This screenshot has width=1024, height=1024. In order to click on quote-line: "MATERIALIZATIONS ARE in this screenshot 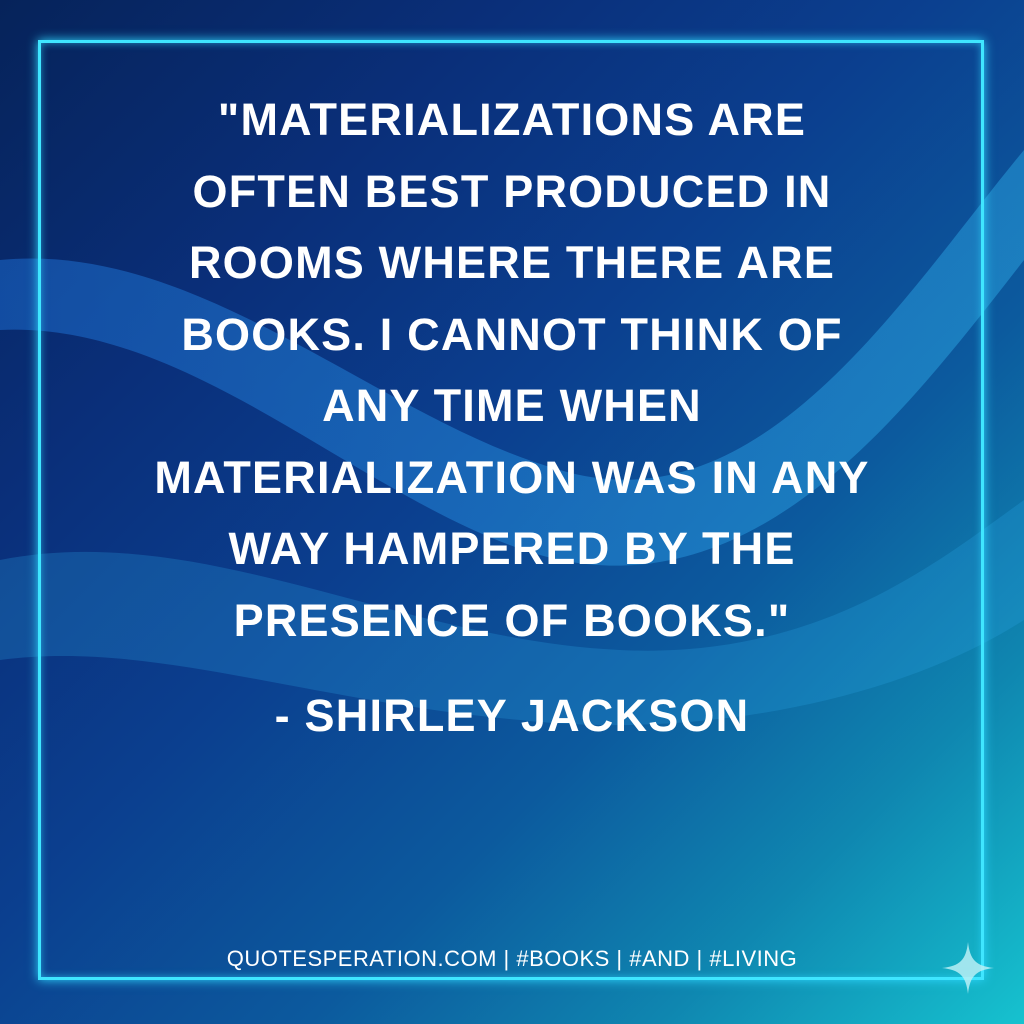, I will do `click(512, 119)`.